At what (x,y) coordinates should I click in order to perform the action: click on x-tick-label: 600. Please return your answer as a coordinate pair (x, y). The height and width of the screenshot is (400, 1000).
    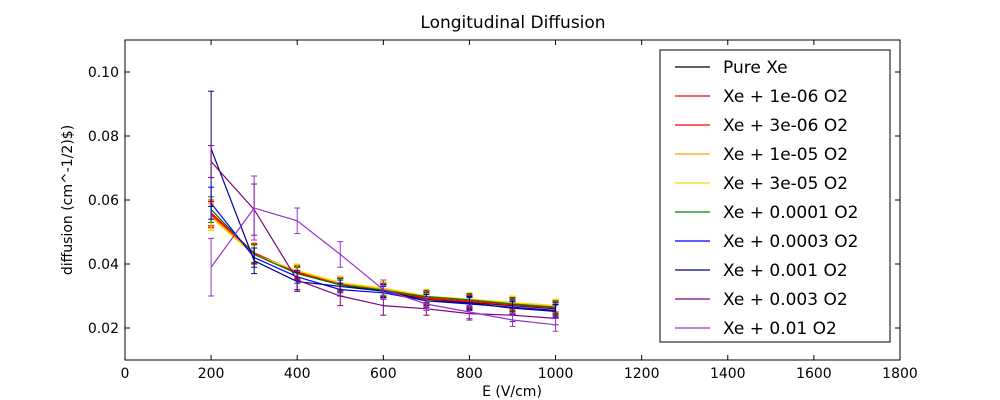
    Looking at the image, I should click on (383, 374).